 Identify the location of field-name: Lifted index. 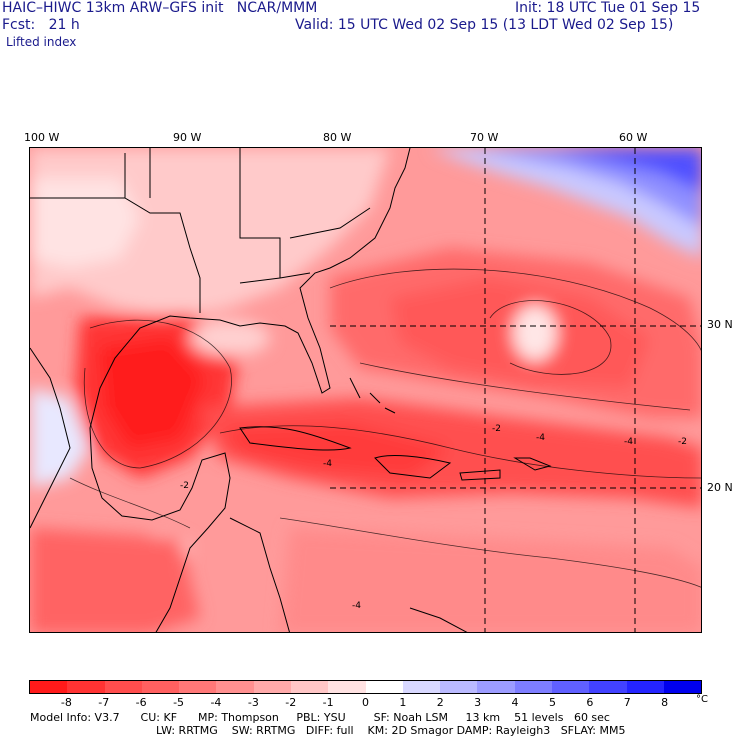
(41, 42).